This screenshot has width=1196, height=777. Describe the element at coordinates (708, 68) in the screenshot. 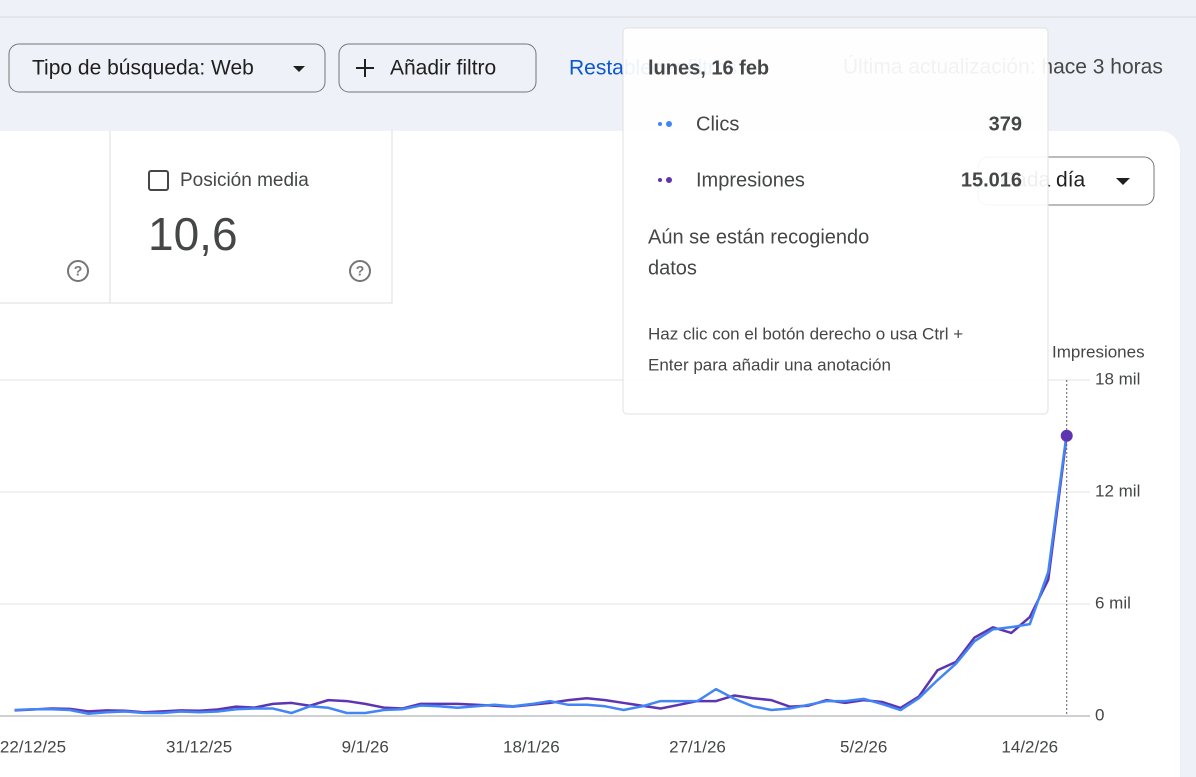

I see `tooltip-date: lunes, 16 feb` at that location.